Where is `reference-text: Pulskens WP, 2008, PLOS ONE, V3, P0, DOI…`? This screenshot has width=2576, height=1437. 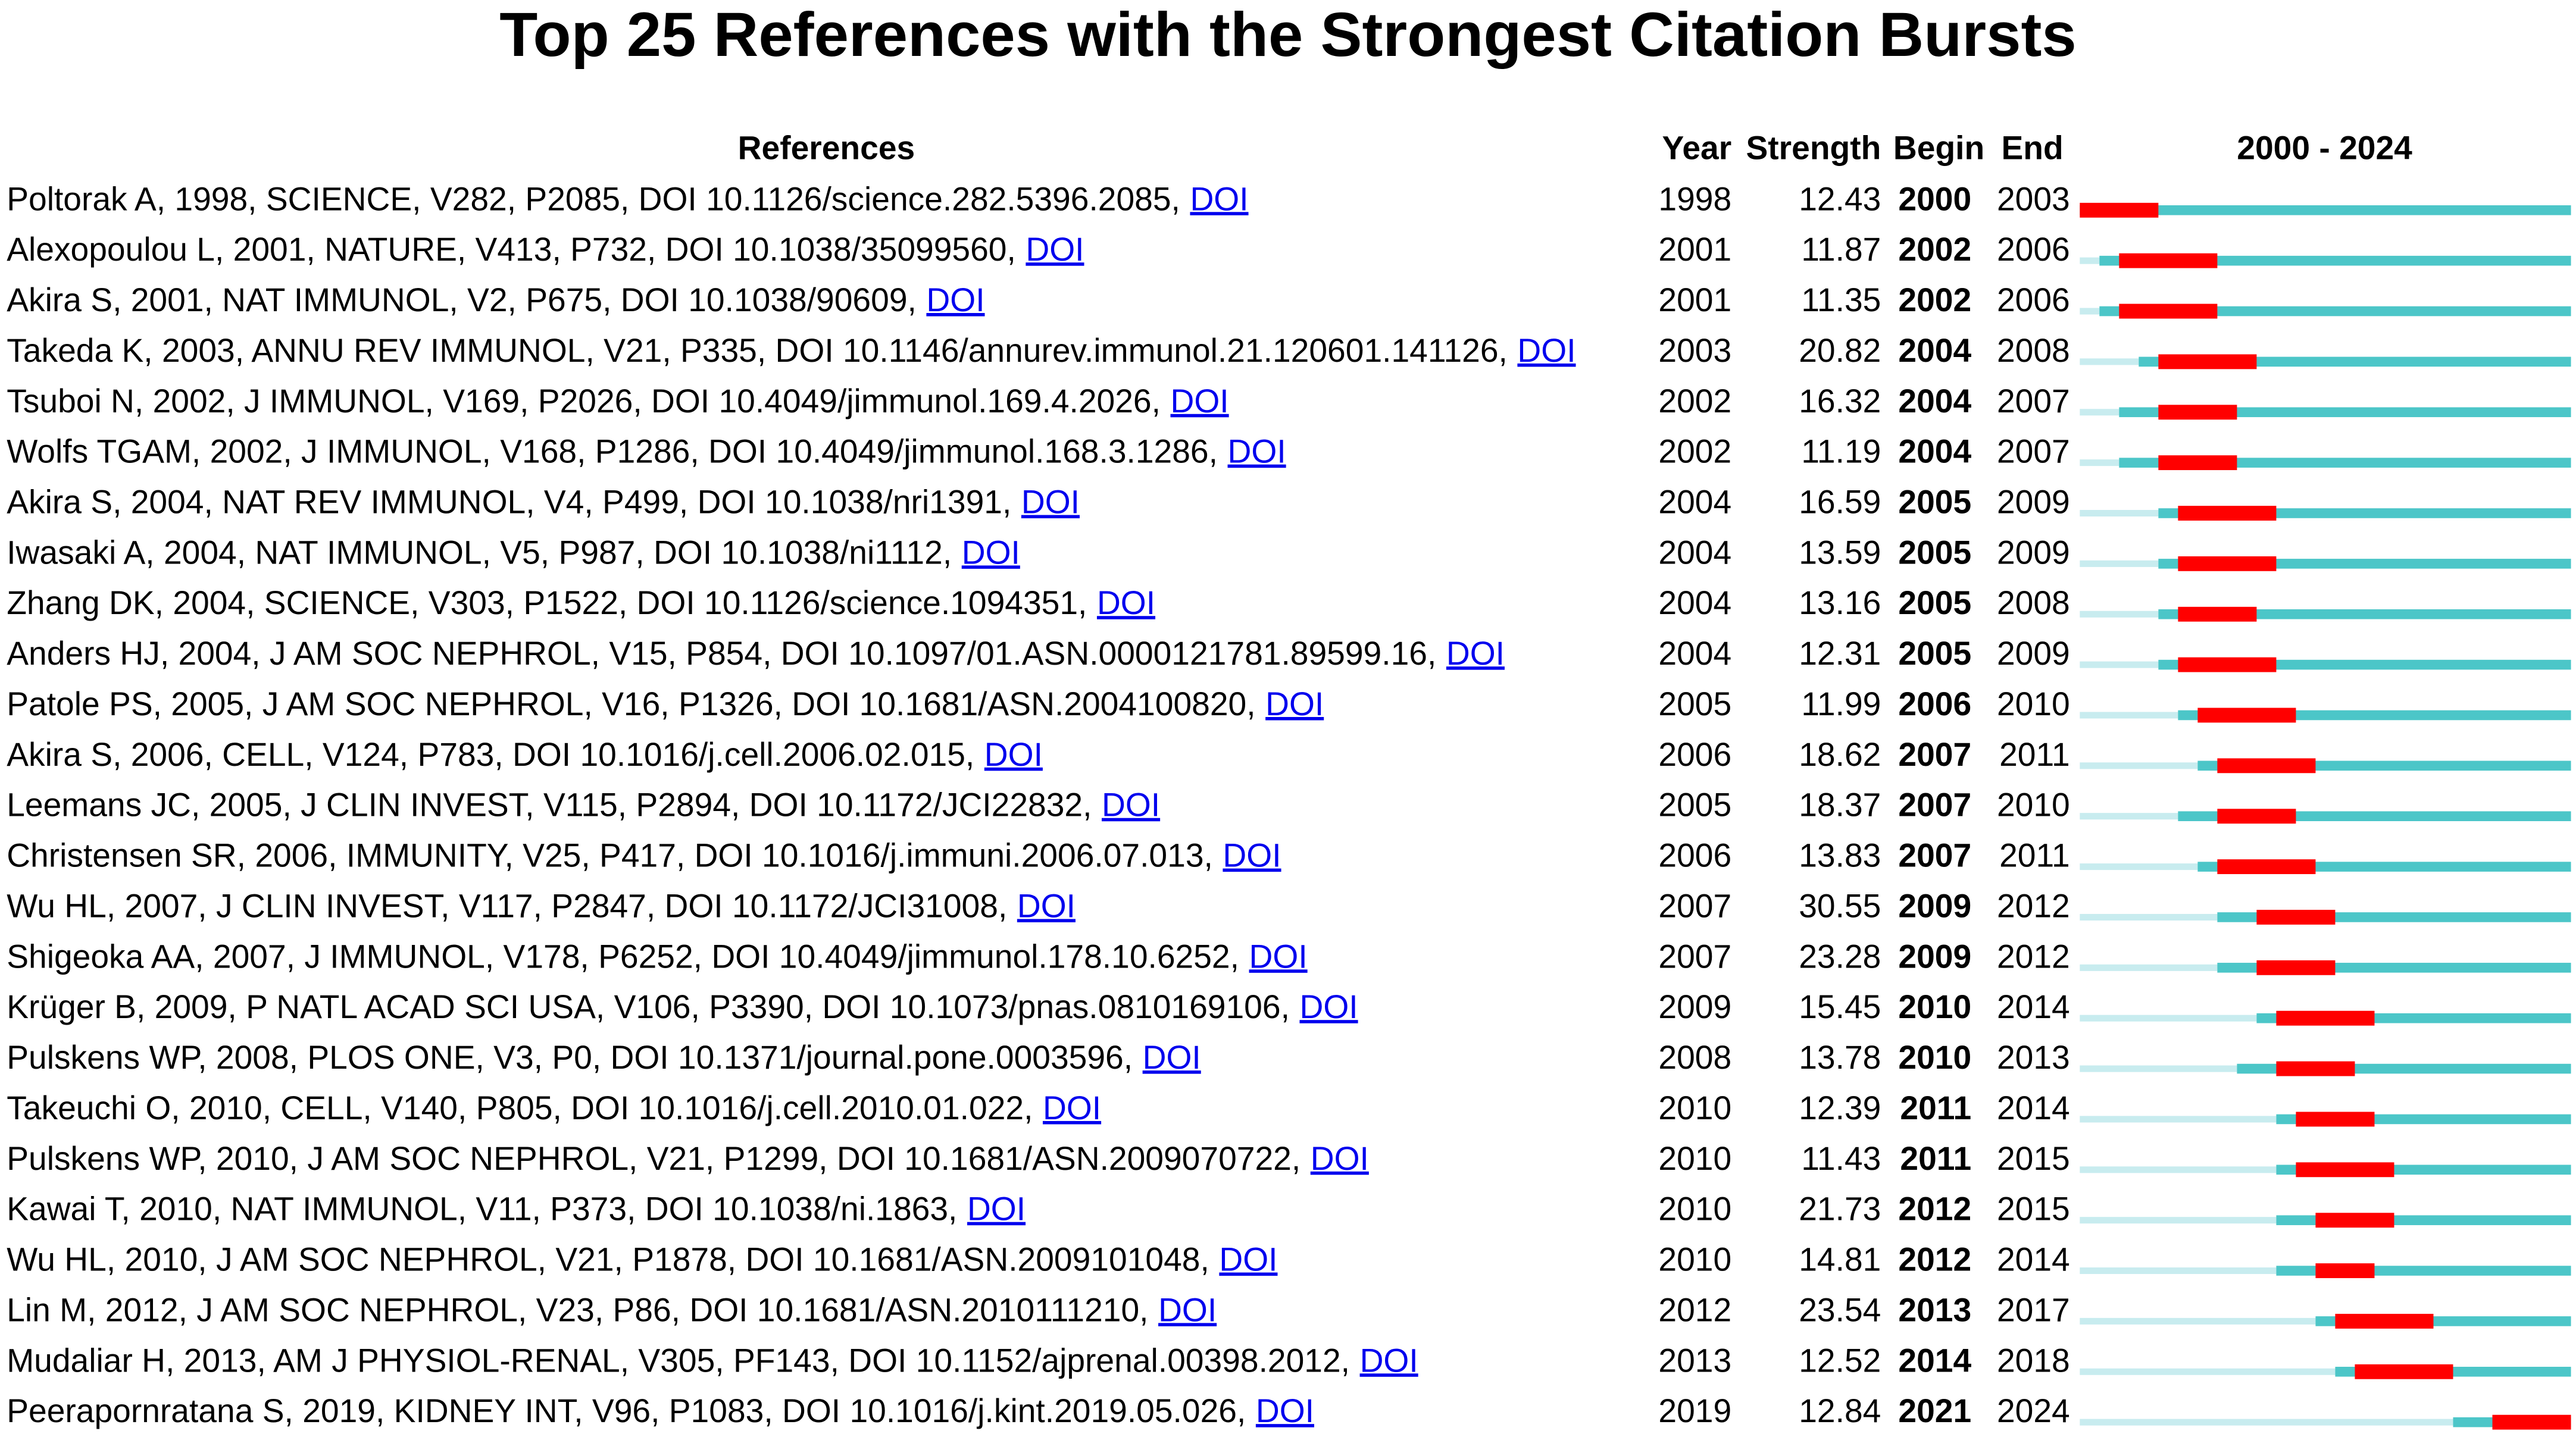
reference-text: Pulskens WP, 2008, PLOS ONE, V3, P0, DOI… is located at coordinates (570, 1057).